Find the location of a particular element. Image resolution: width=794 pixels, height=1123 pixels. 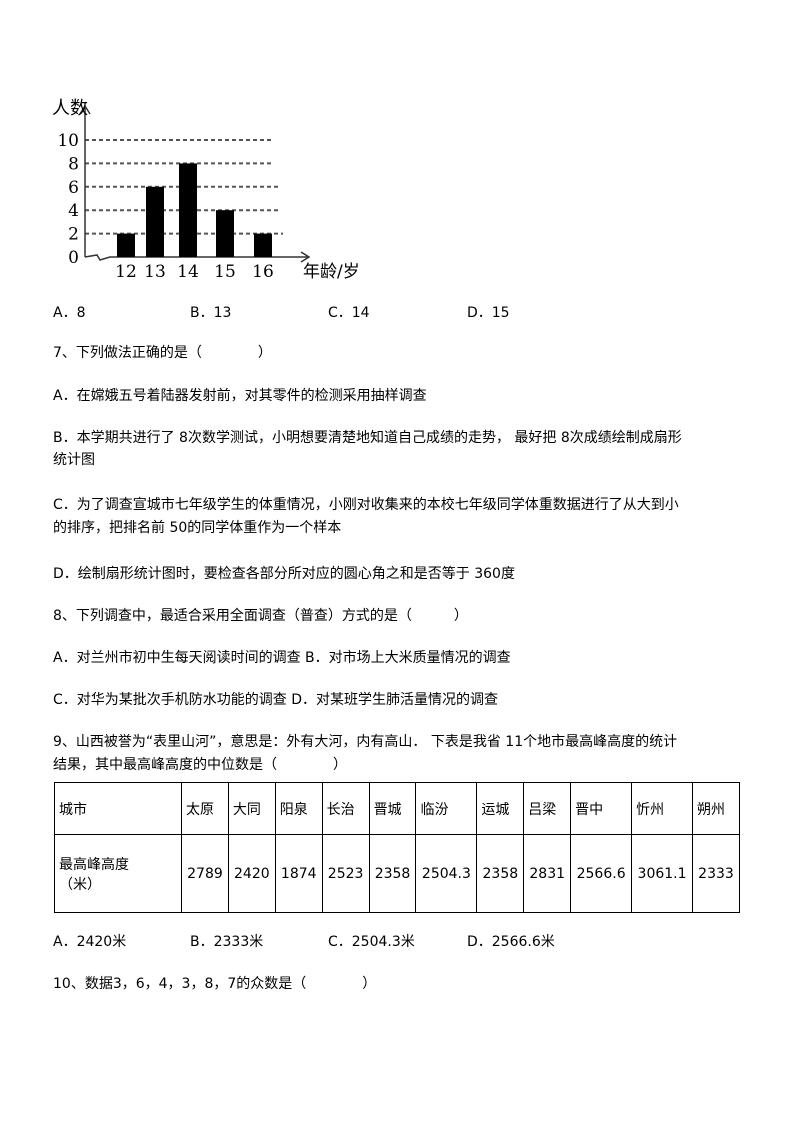

row-header-city: 城市 is located at coordinates (118, 808).